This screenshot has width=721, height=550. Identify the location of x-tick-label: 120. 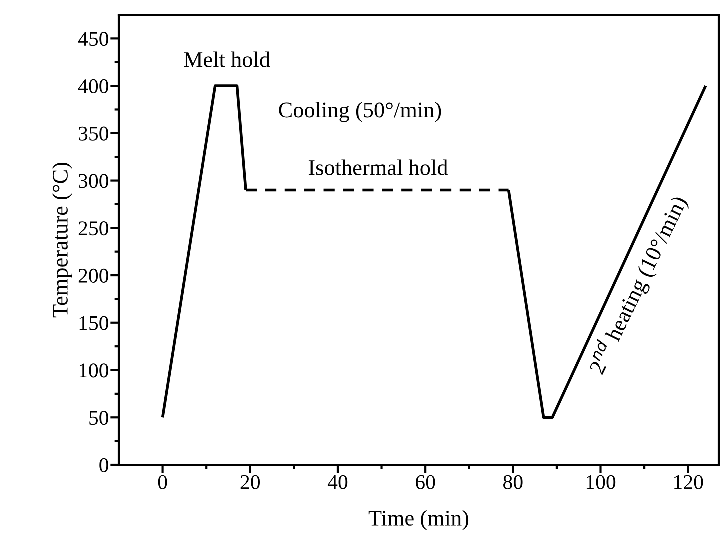
(689, 482).